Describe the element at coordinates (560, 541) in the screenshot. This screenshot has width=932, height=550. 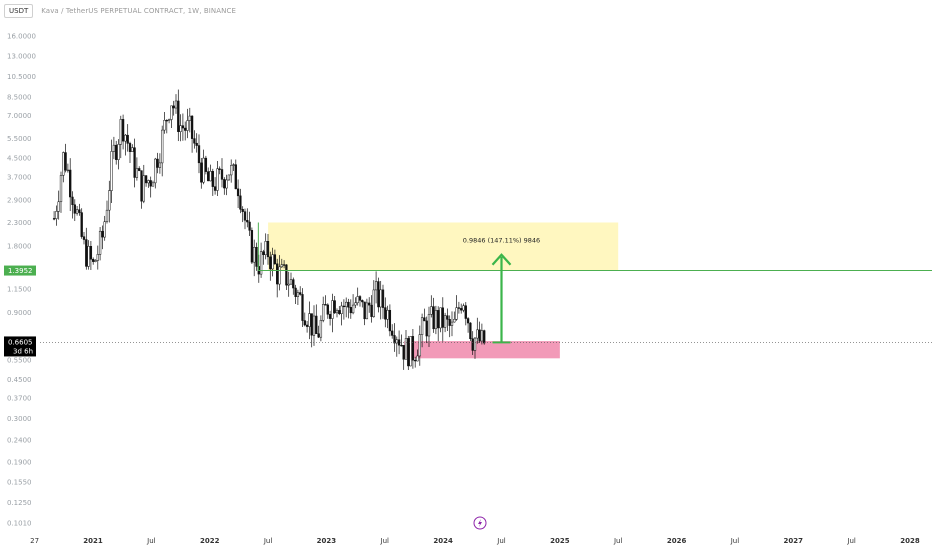
I see `x-tick-label: 2025` at that location.